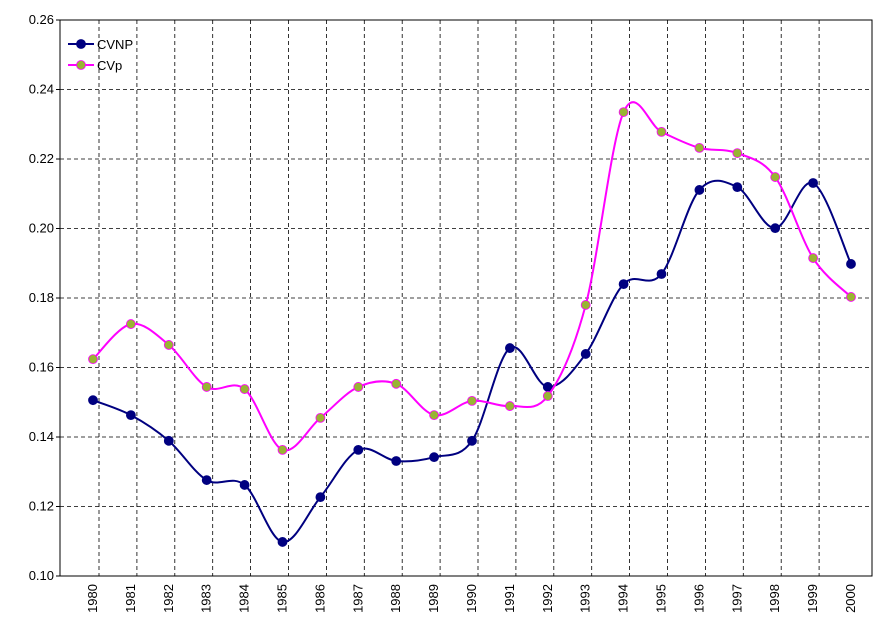  I want to click on x-tick-label: 1997, so click(736, 598).